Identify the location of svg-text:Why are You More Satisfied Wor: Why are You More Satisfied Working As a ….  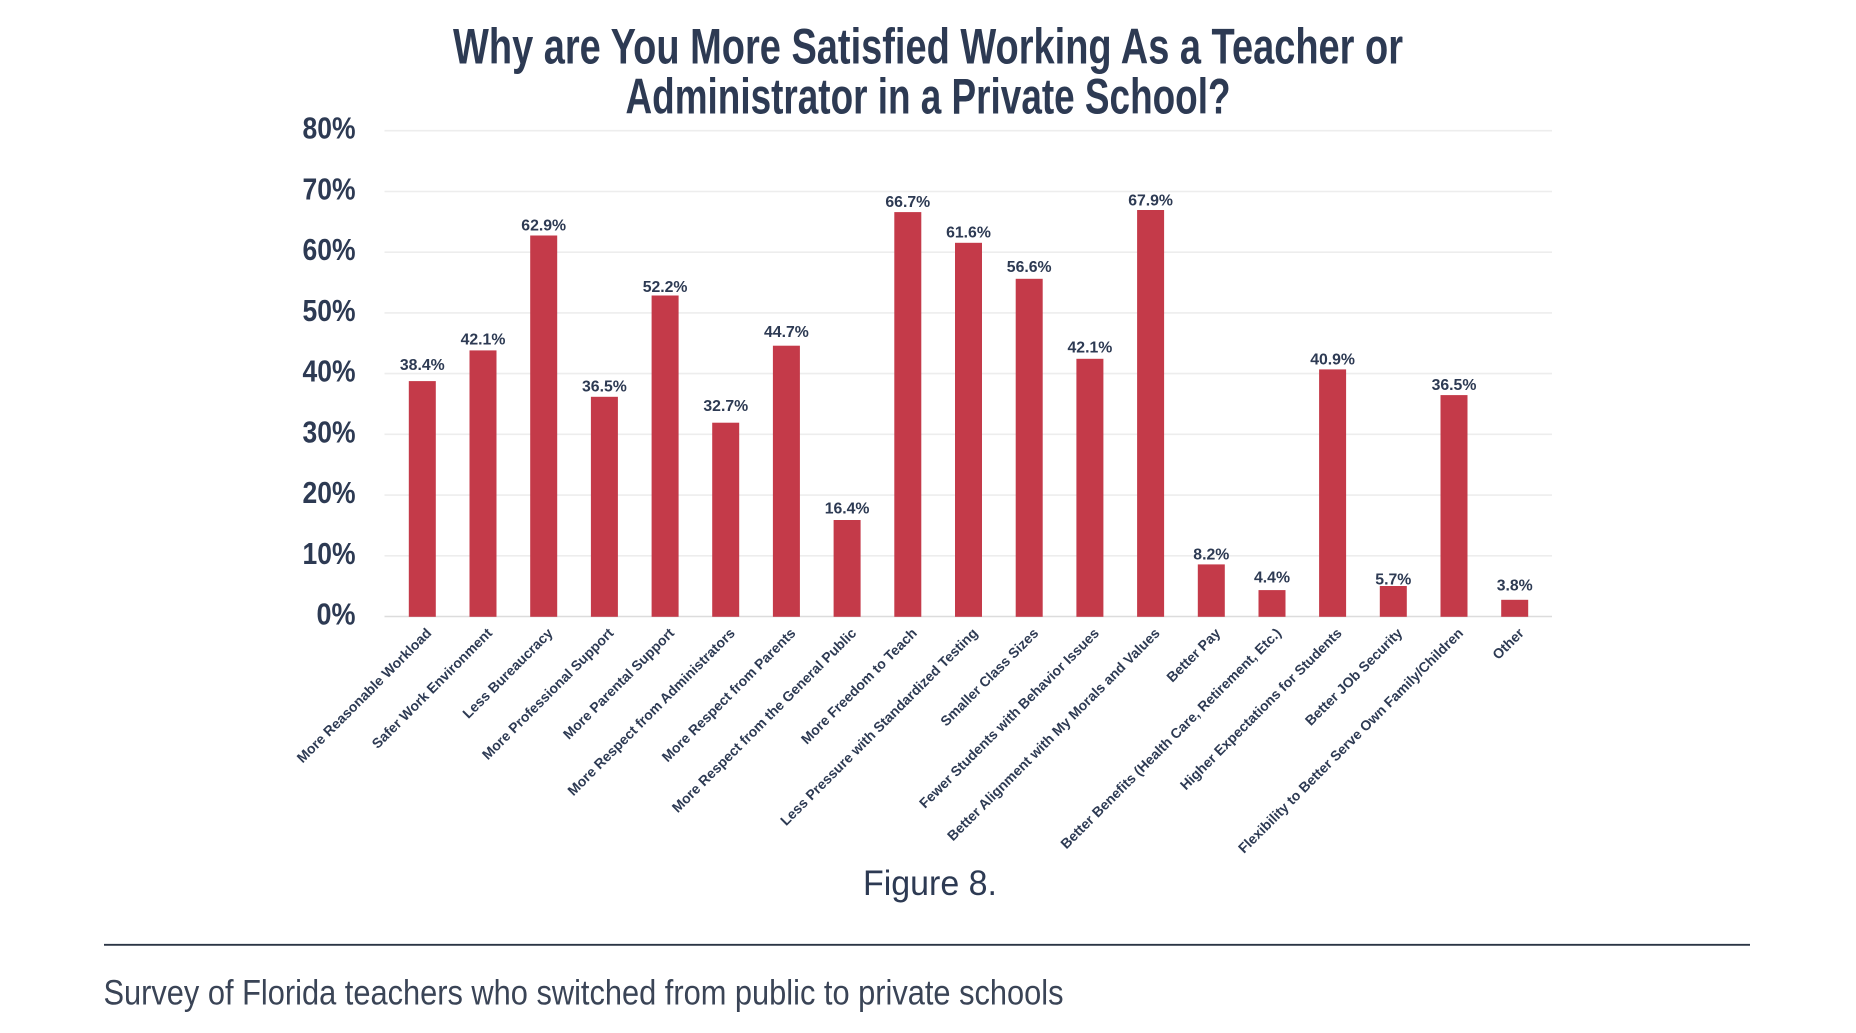
(928, 47).